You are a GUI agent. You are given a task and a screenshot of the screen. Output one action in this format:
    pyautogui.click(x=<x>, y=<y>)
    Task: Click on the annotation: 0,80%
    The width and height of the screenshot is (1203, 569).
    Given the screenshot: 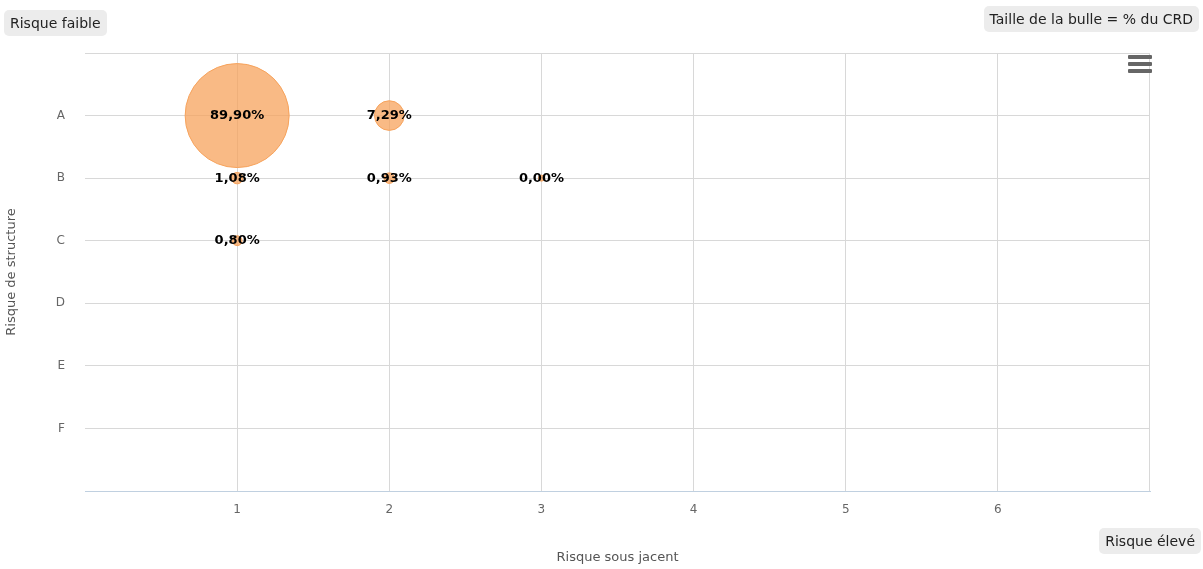 What is the action you would take?
    pyautogui.click(x=237, y=240)
    